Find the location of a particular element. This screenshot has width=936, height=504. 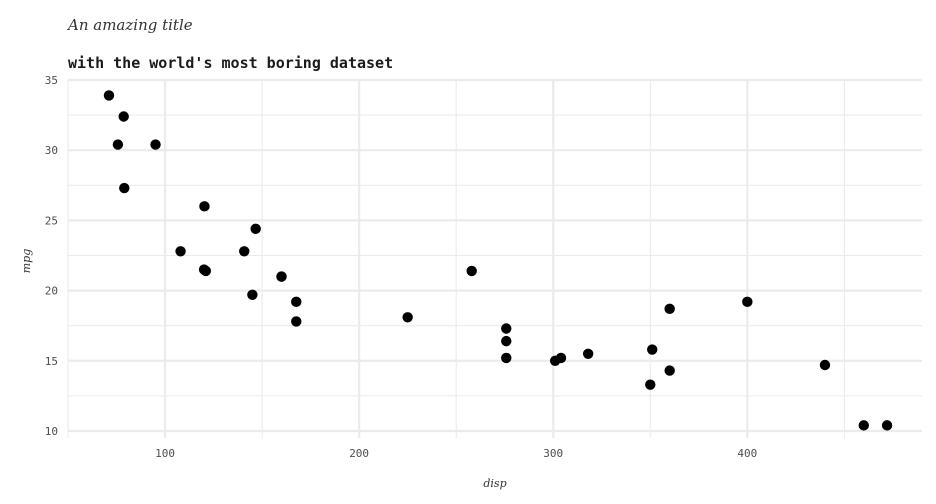

x-axis-label: disp is located at coordinates (494, 483).